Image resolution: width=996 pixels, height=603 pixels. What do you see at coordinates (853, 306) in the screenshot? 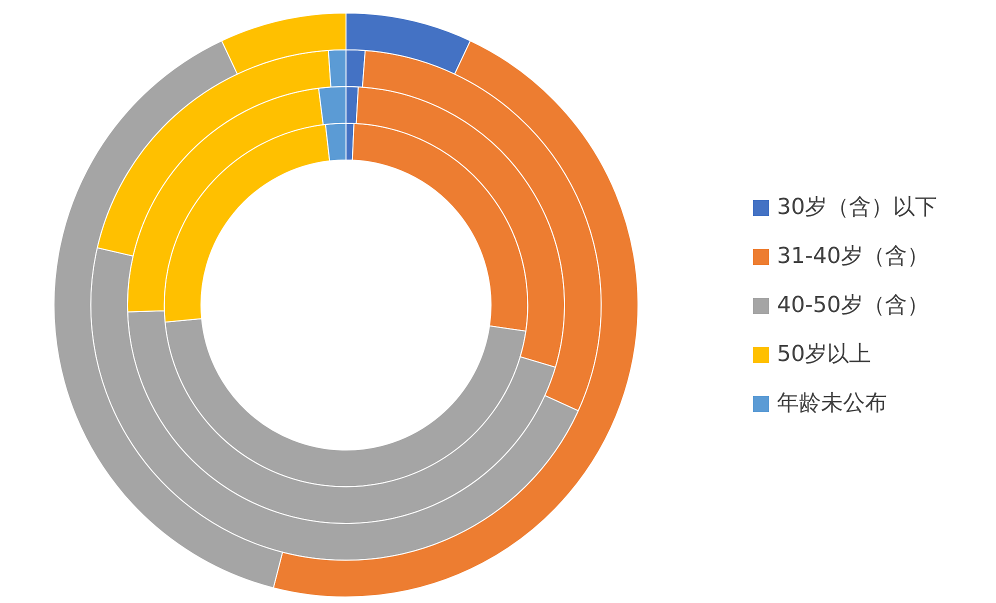
I see `legend-label: 40-50岁（含）` at bounding box center [853, 306].